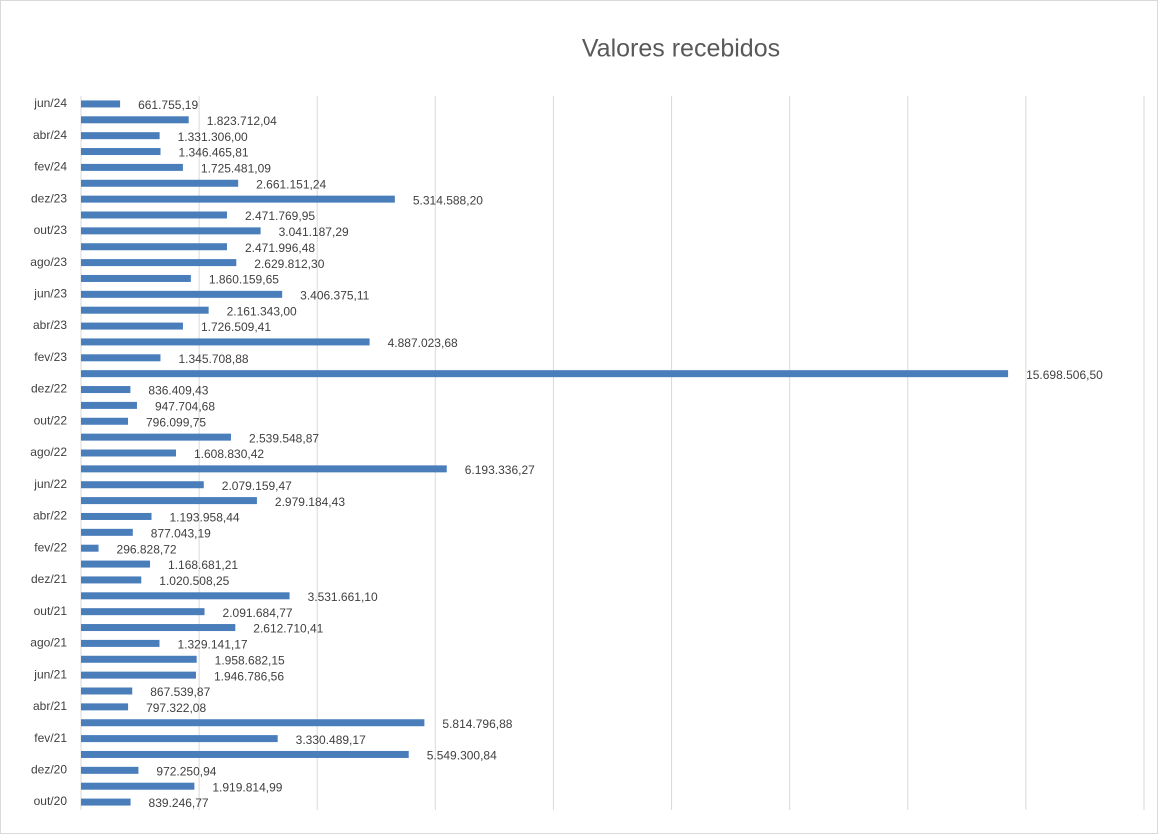  Describe the element at coordinates (50, 167) in the screenshot. I see `y-tick-label: fev/24` at that location.